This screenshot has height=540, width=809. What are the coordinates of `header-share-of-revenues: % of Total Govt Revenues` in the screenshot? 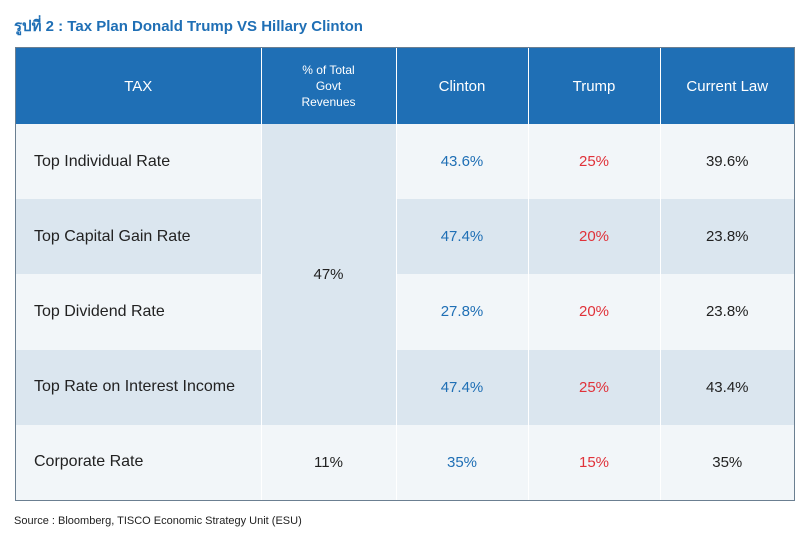 It's located at (329, 86).